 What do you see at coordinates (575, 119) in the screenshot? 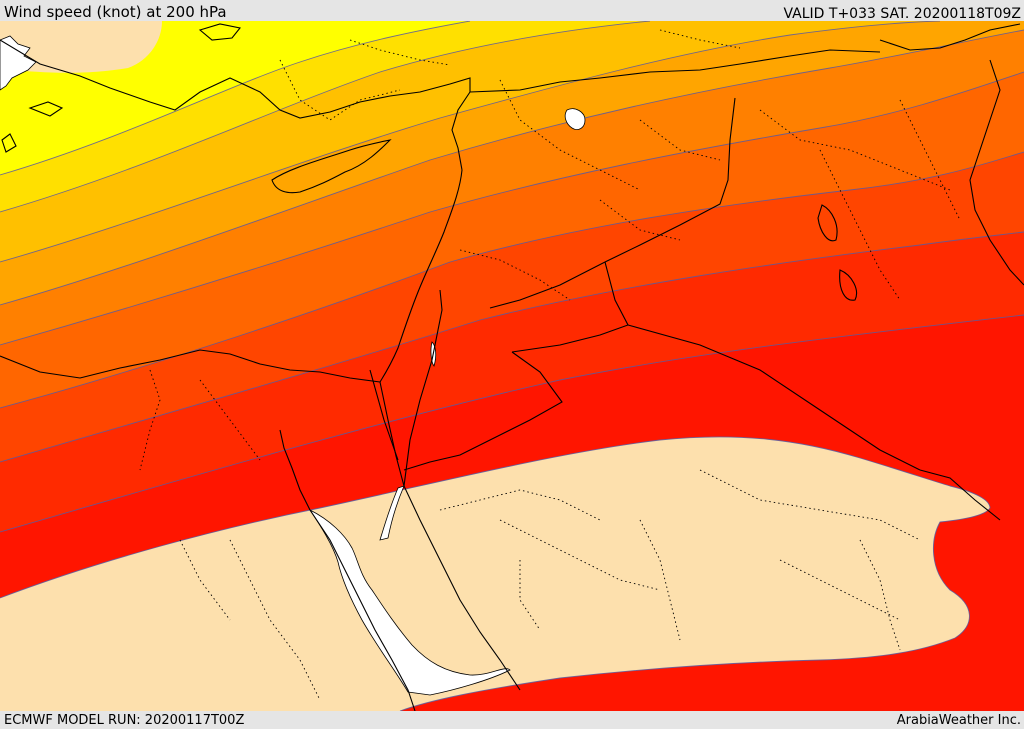
I see `lake-van-hint` at bounding box center [575, 119].